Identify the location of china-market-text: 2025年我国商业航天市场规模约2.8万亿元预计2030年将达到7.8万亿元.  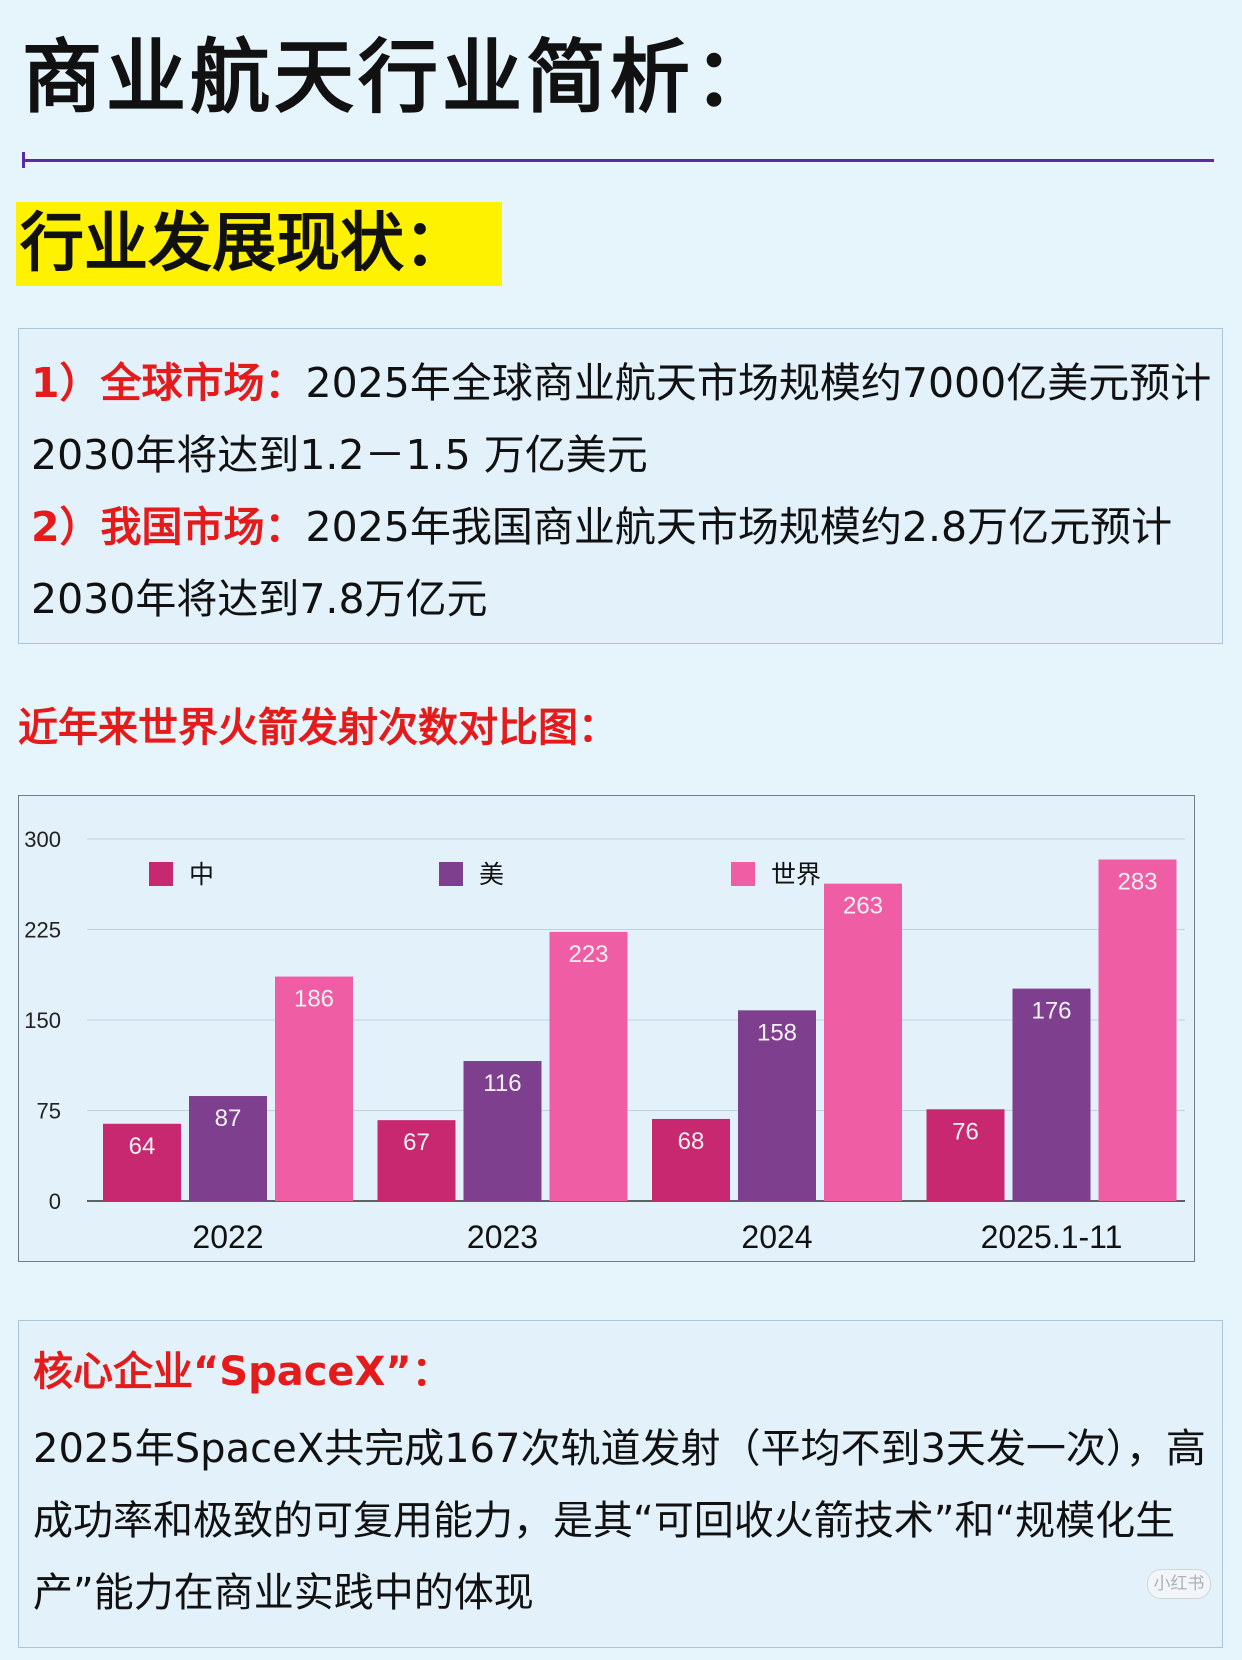
(602, 563).